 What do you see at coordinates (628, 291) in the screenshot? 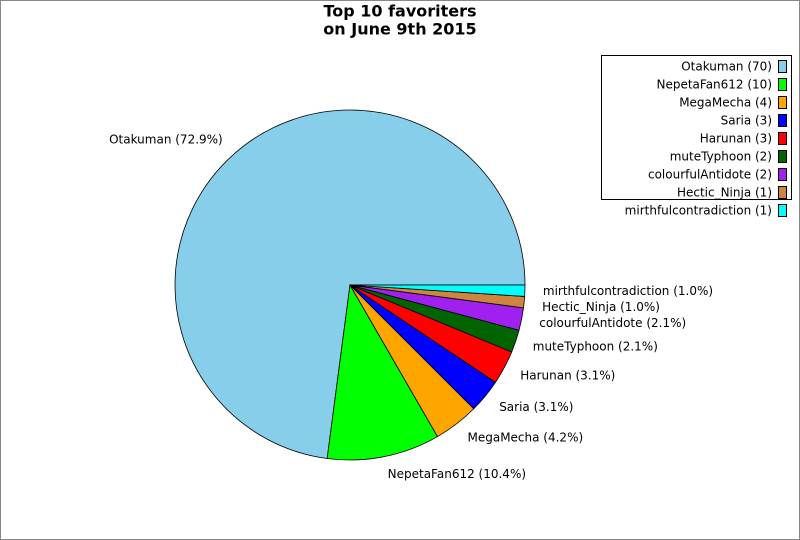
I see `slice-label: mirthfulcontradiction (1.0%)` at bounding box center [628, 291].